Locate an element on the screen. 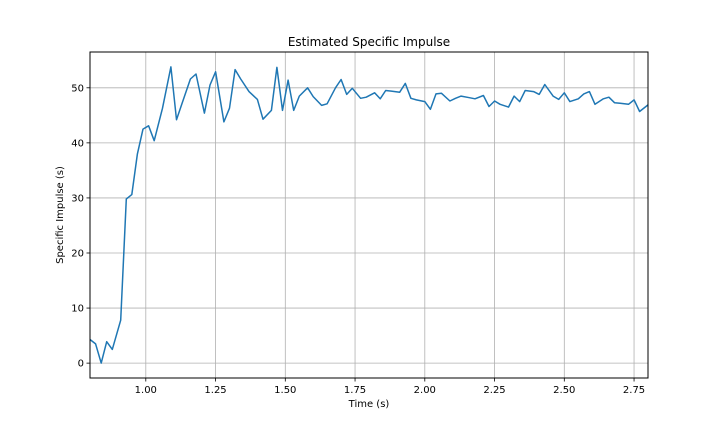 Image resolution: width=720 pixels, height=432 pixels. x-tick-label: 2.50 is located at coordinates (564, 390).